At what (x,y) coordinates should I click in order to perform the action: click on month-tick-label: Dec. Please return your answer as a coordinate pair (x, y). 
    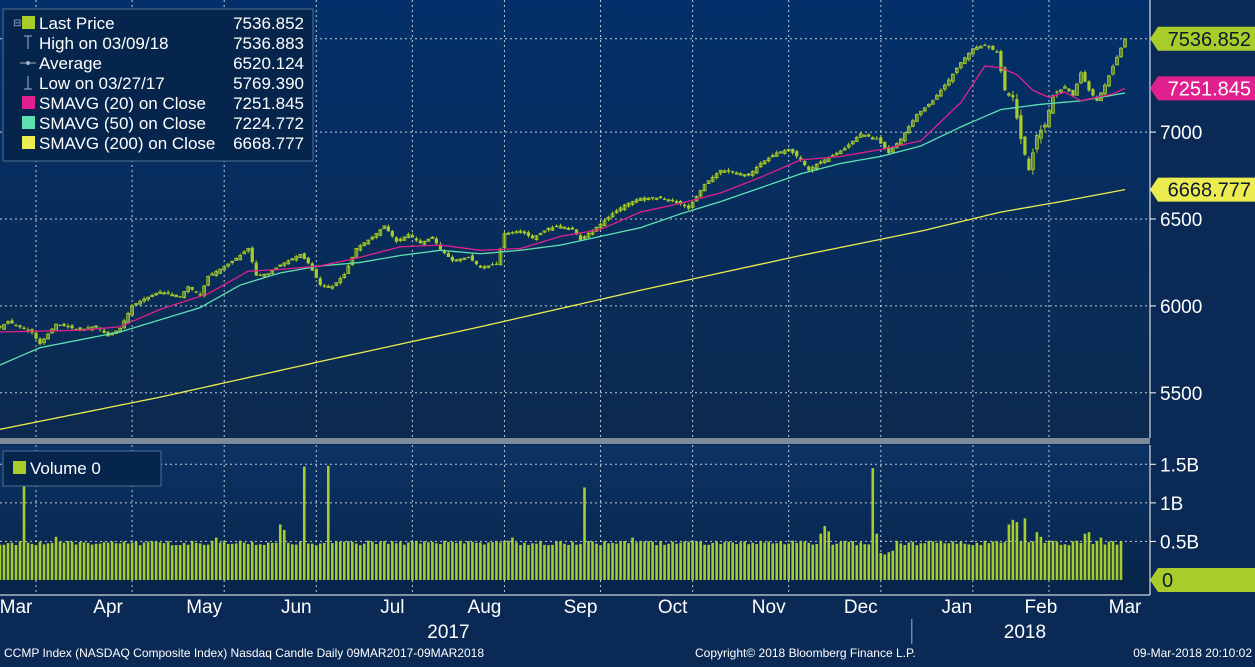
    Looking at the image, I should click on (861, 607).